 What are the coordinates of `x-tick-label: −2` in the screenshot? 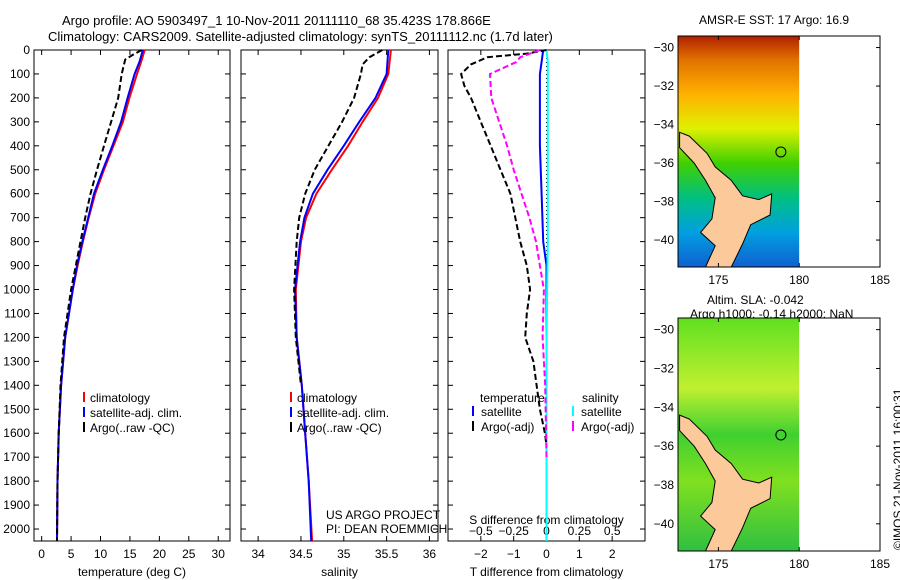 It's located at (481, 554).